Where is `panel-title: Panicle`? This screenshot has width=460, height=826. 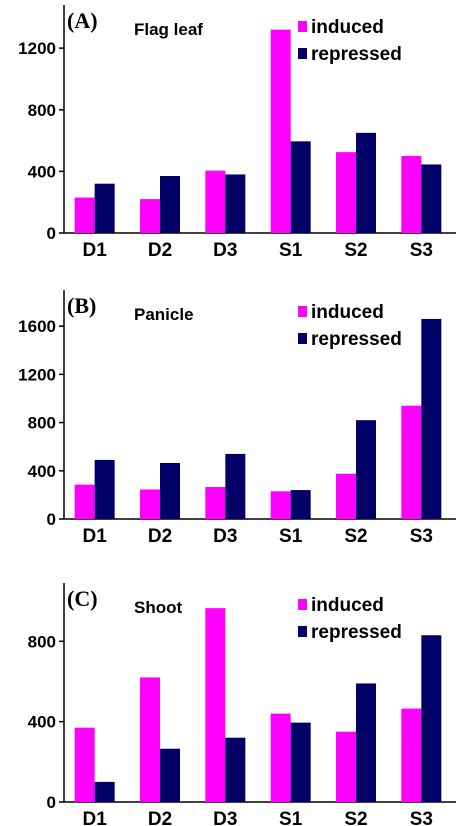
panel-title: Panicle is located at coordinates (164, 314).